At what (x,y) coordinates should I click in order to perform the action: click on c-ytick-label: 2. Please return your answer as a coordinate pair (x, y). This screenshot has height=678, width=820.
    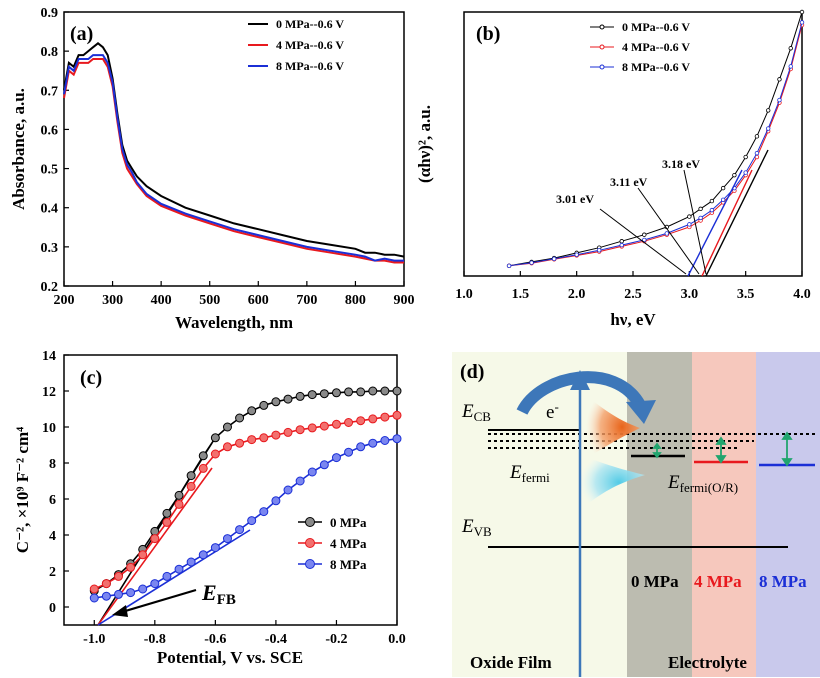
    Looking at the image, I should click on (52, 572).